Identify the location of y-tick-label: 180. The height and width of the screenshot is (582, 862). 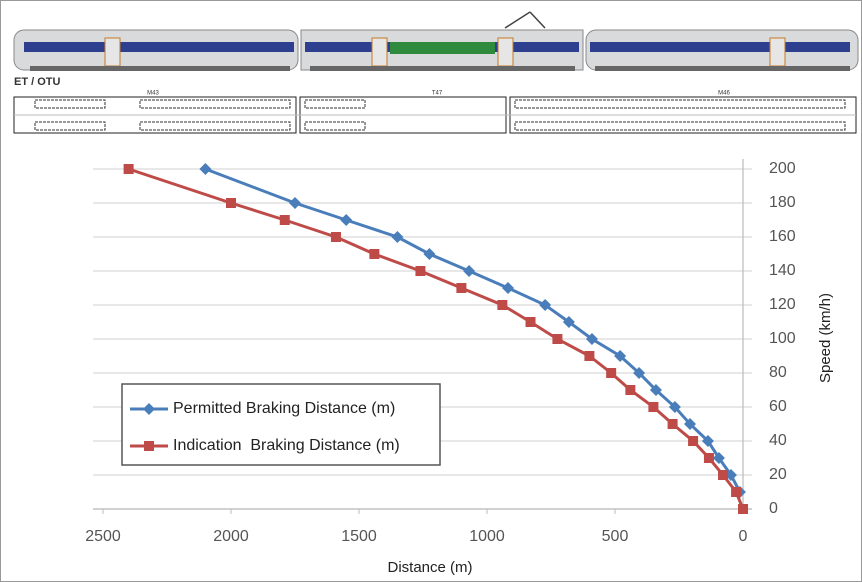
(782, 202).